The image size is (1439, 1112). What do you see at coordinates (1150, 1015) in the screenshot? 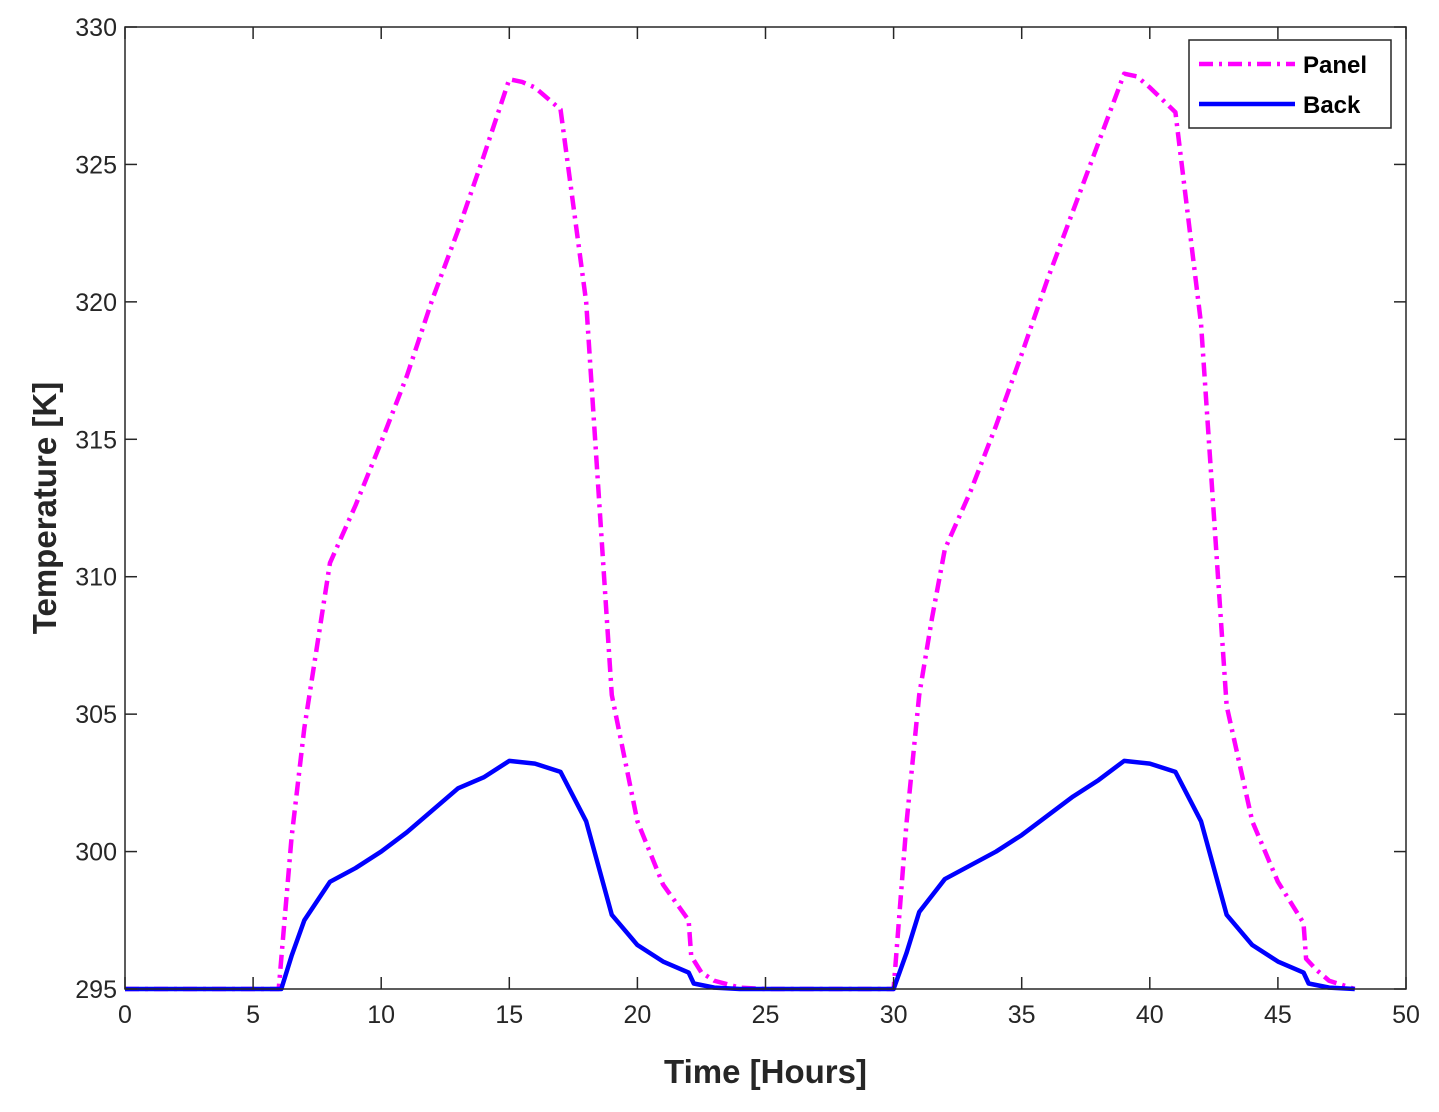
I see `x-tick-label: 40` at bounding box center [1150, 1015].